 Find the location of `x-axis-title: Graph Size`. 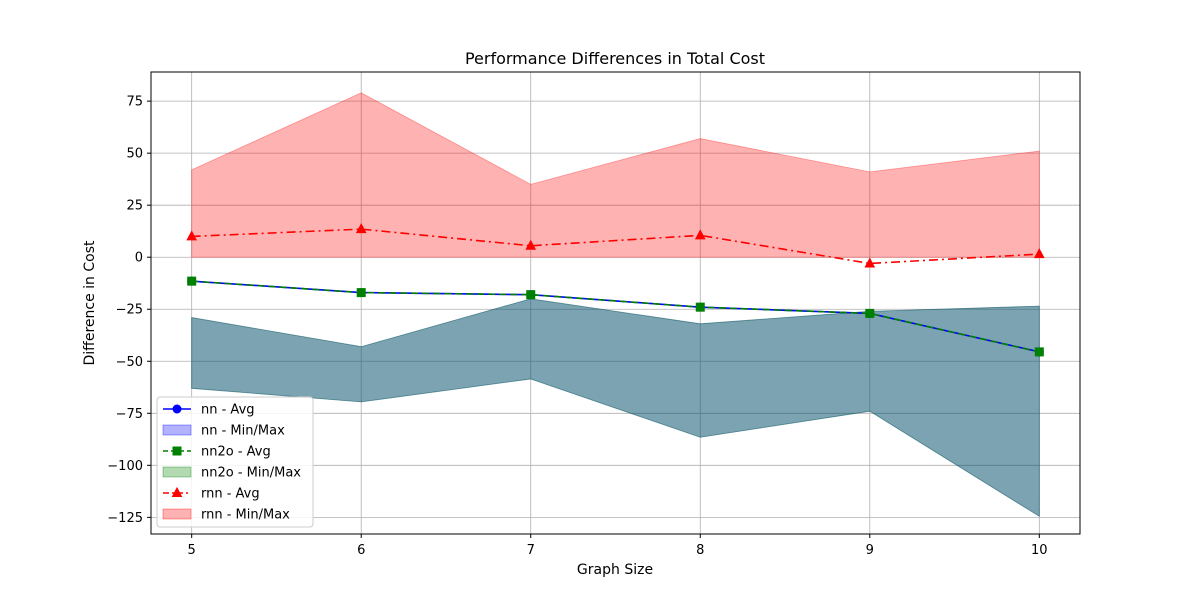

x-axis-title: Graph Size is located at coordinates (615, 570).